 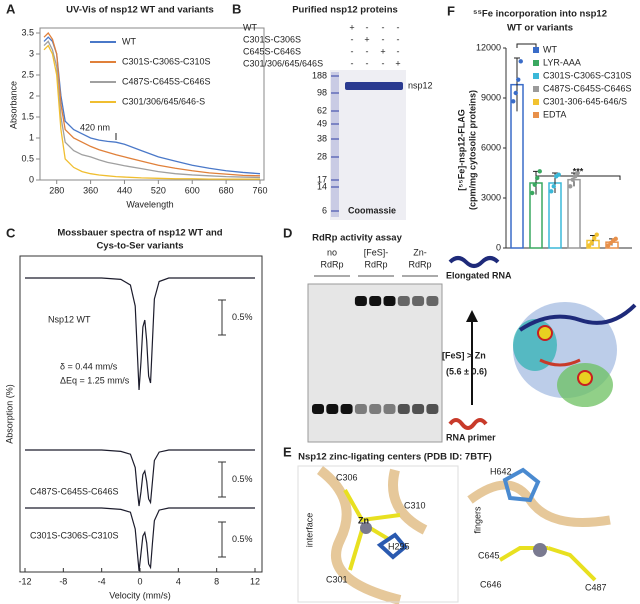 I want to click on ladder-label: 17, so click(x=322, y=179).